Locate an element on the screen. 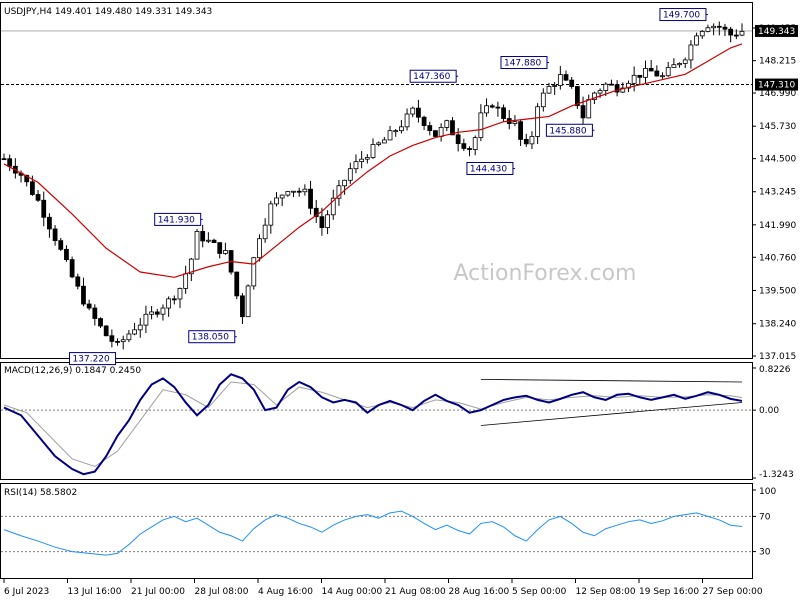 This screenshot has height=600, width=800. price-tick-label: 146.990 is located at coordinates (777, 94).